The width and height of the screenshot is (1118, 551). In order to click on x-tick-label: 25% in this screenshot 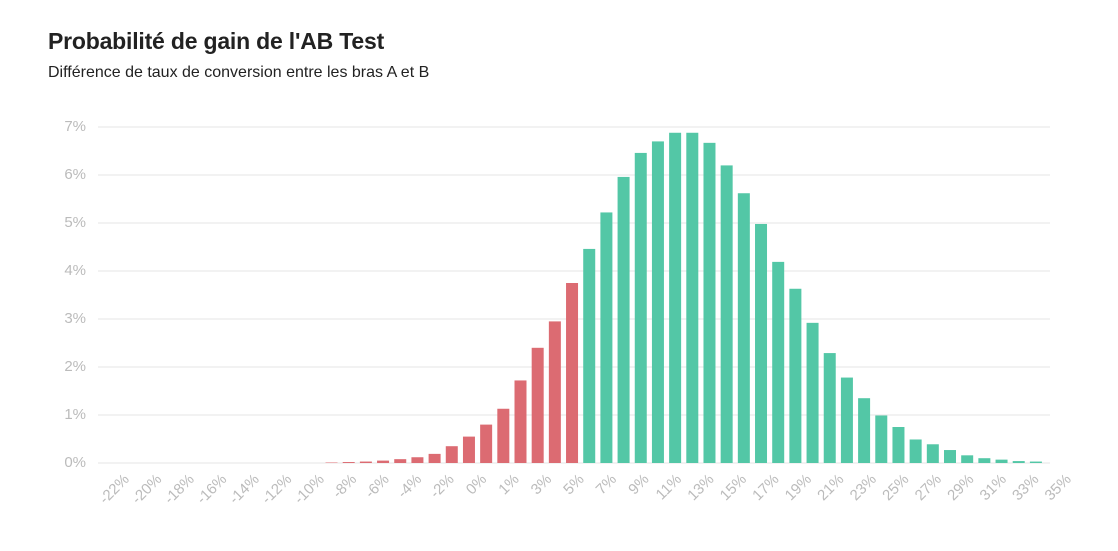, I will do `click(895, 487)`.